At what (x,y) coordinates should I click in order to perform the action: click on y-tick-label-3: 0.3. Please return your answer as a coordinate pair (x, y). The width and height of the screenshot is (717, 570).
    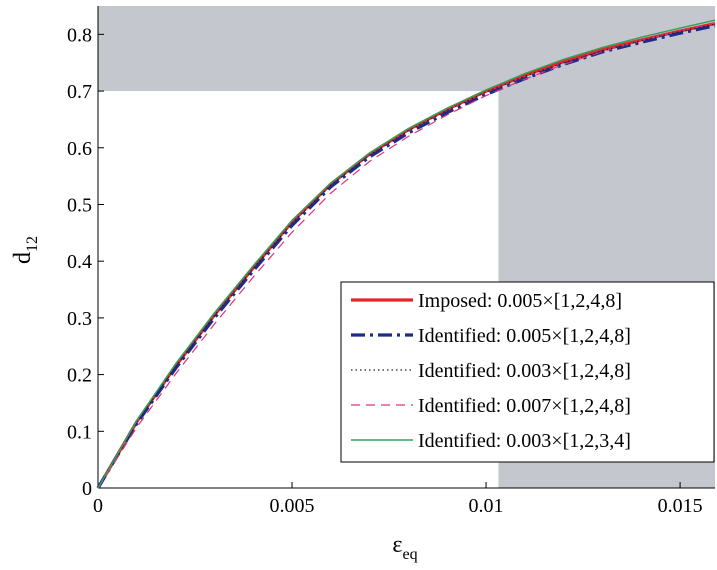
    Looking at the image, I should click on (79, 319).